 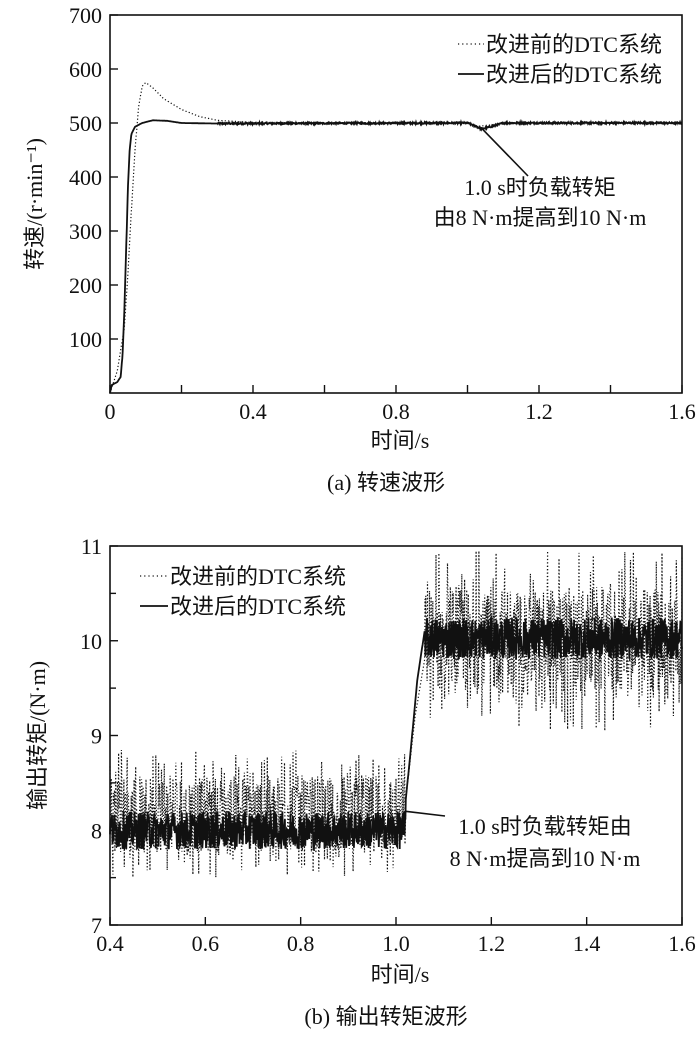 I want to click on y-tick-label: 500, so click(x=85, y=123).